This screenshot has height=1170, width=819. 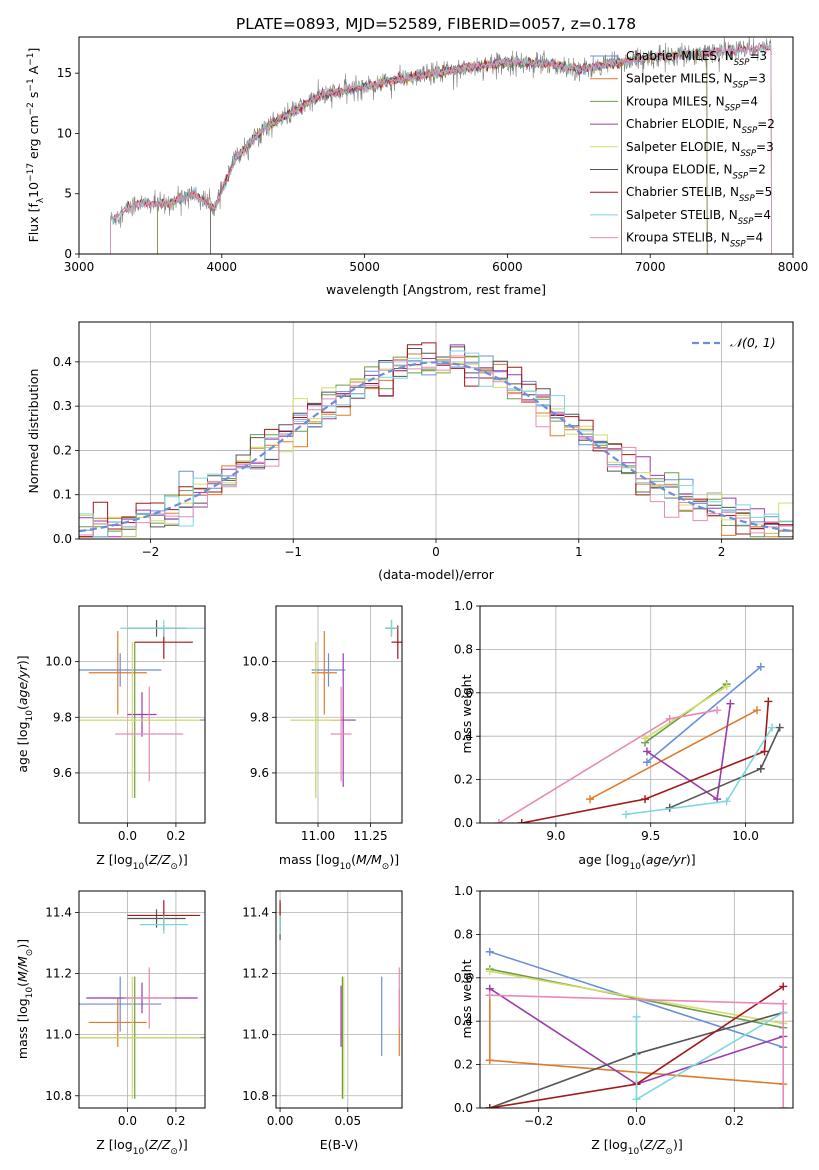 What do you see at coordinates (734, 1121) in the screenshot?
I see `x-tick-label: 0.2` at bounding box center [734, 1121].